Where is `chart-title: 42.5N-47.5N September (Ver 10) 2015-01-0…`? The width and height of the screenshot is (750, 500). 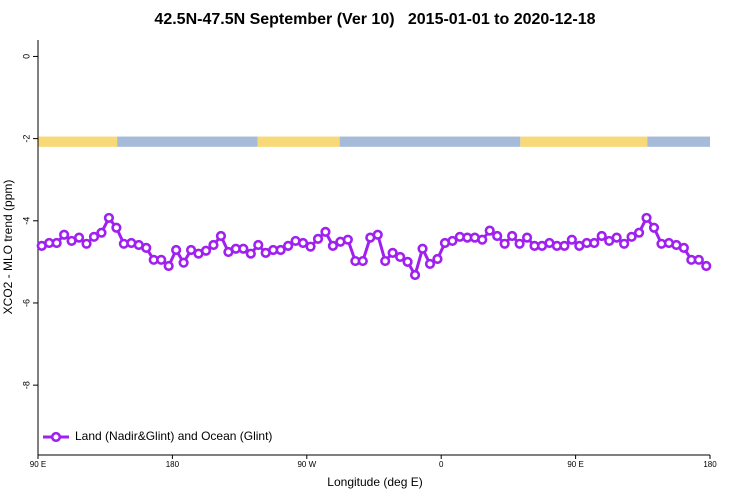
chart-title: 42.5N-47.5N September (Ver 10) 2015-01-0… is located at coordinates (374, 19).